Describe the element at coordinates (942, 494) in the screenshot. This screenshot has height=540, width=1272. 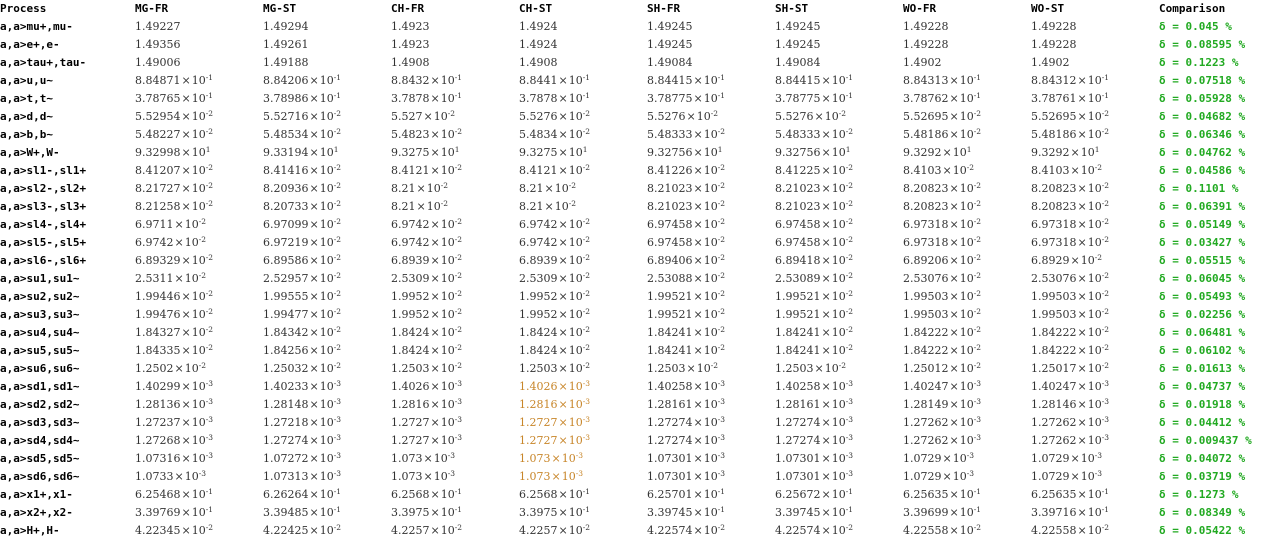
I see `value-wo-fr: 6.25635×10-1` at that location.